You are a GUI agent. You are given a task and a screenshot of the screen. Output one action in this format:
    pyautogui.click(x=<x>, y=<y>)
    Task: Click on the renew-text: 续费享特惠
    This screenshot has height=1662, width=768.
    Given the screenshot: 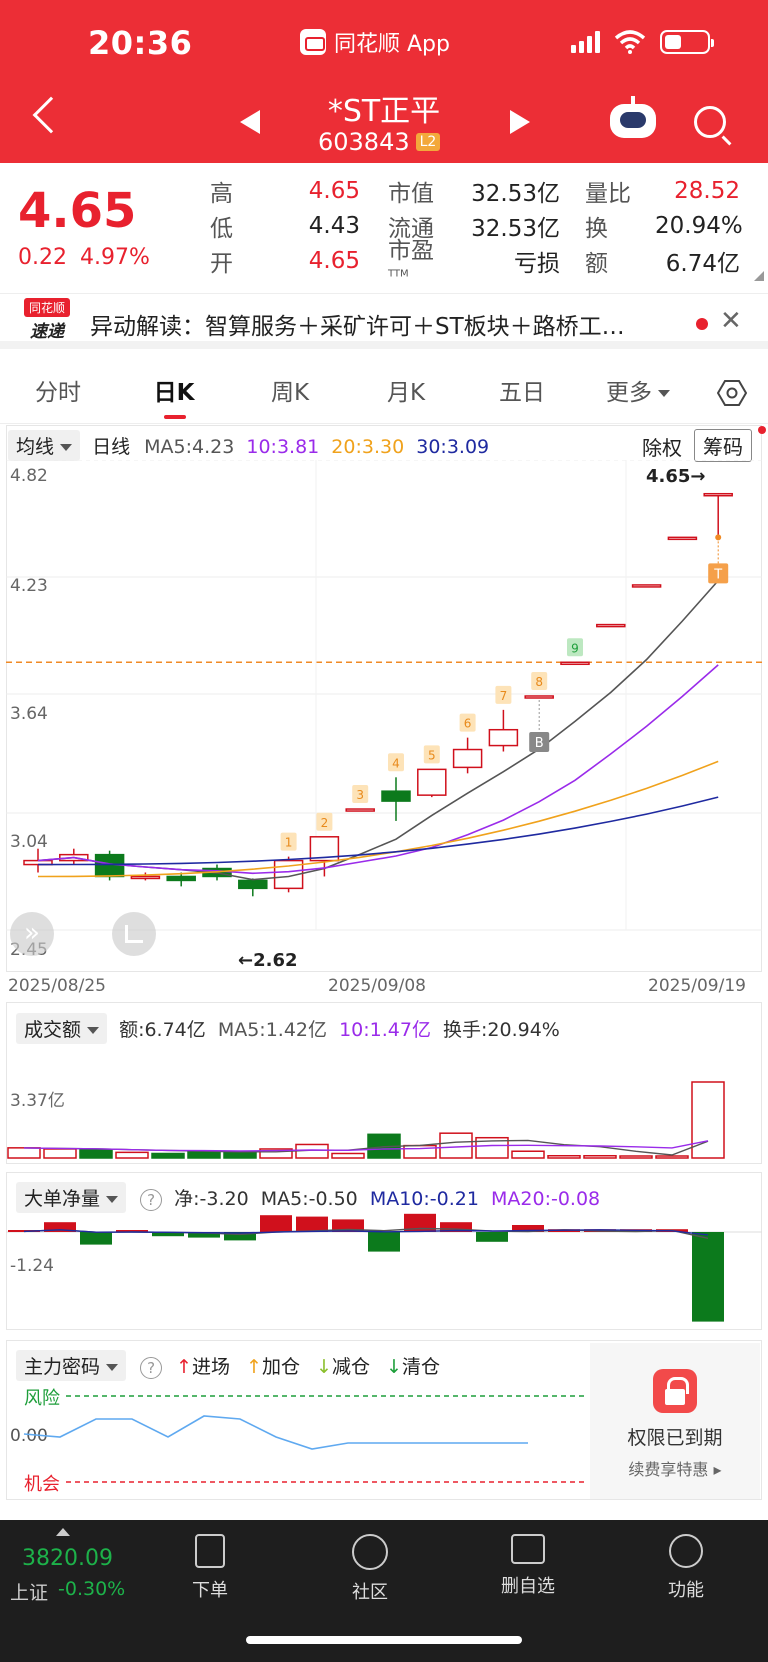 What is the action you would take?
    pyautogui.click(x=668, y=1469)
    